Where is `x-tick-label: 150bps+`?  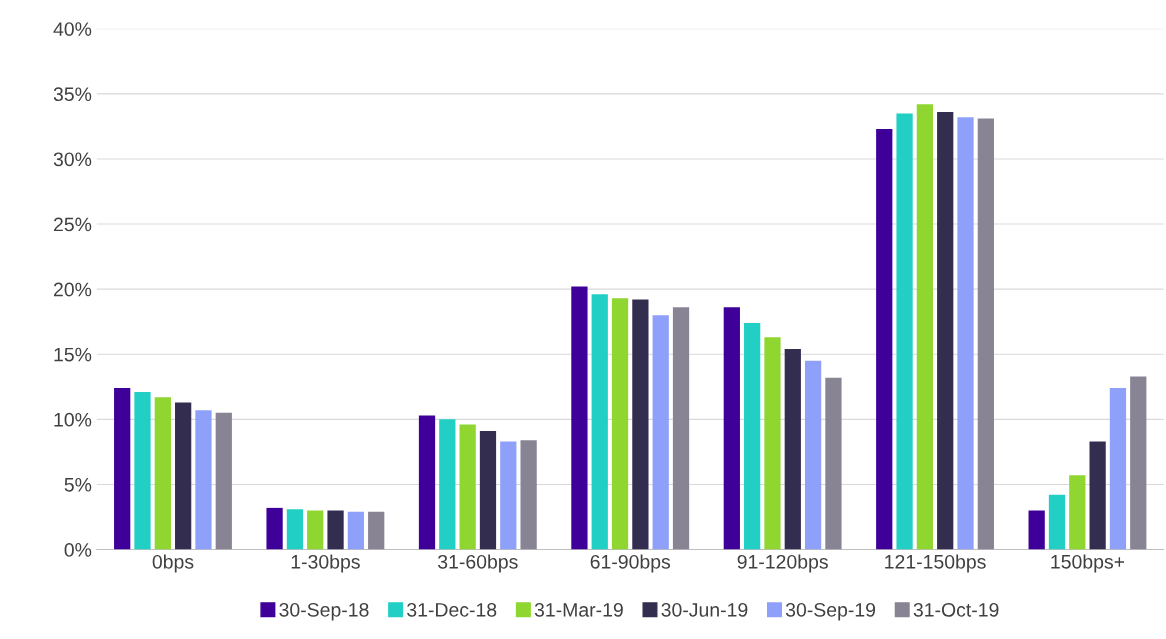 x-tick-label: 150bps+ is located at coordinates (1088, 563).